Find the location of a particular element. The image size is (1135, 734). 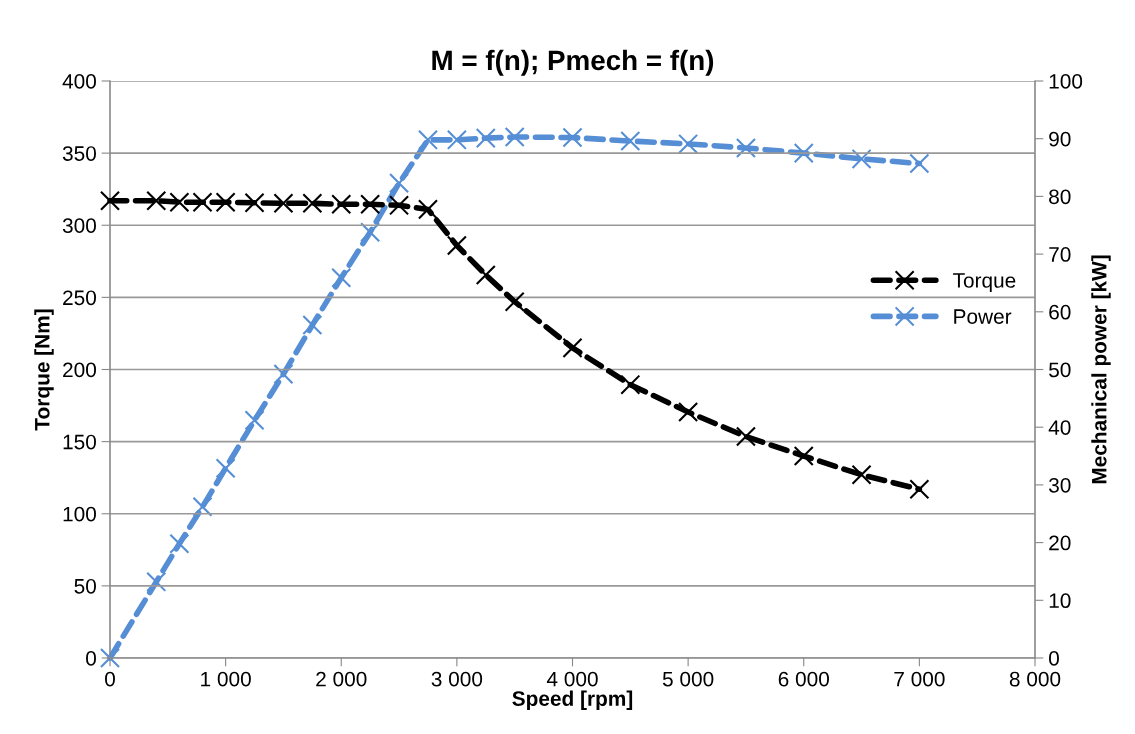

y-tick-label: 150 is located at coordinates (79, 442).